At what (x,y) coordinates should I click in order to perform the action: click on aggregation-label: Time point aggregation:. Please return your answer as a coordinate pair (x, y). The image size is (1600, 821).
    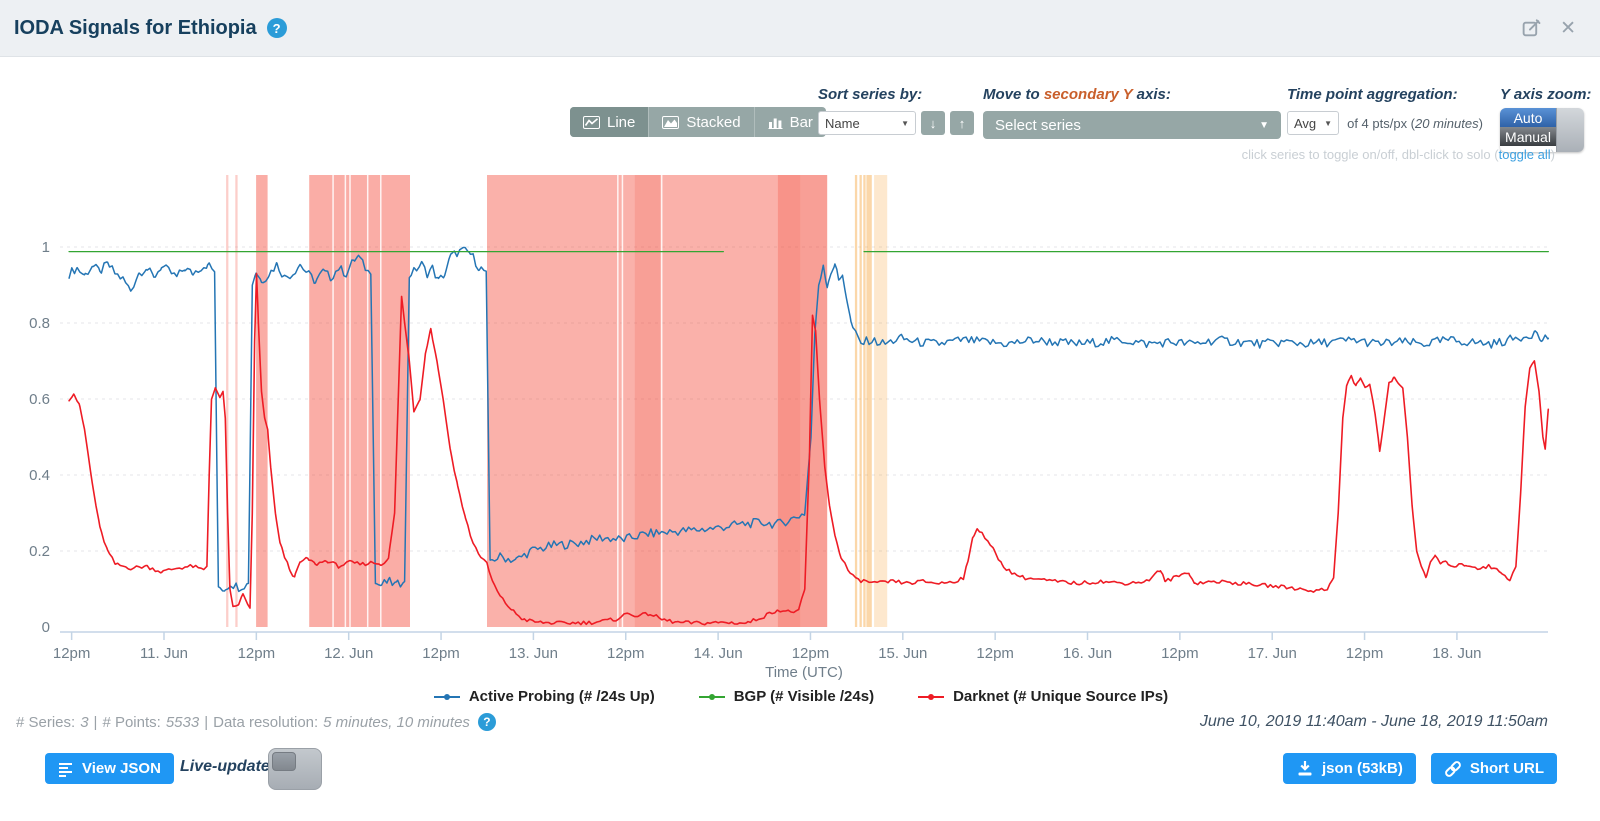
    Looking at the image, I should click on (1372, 94).